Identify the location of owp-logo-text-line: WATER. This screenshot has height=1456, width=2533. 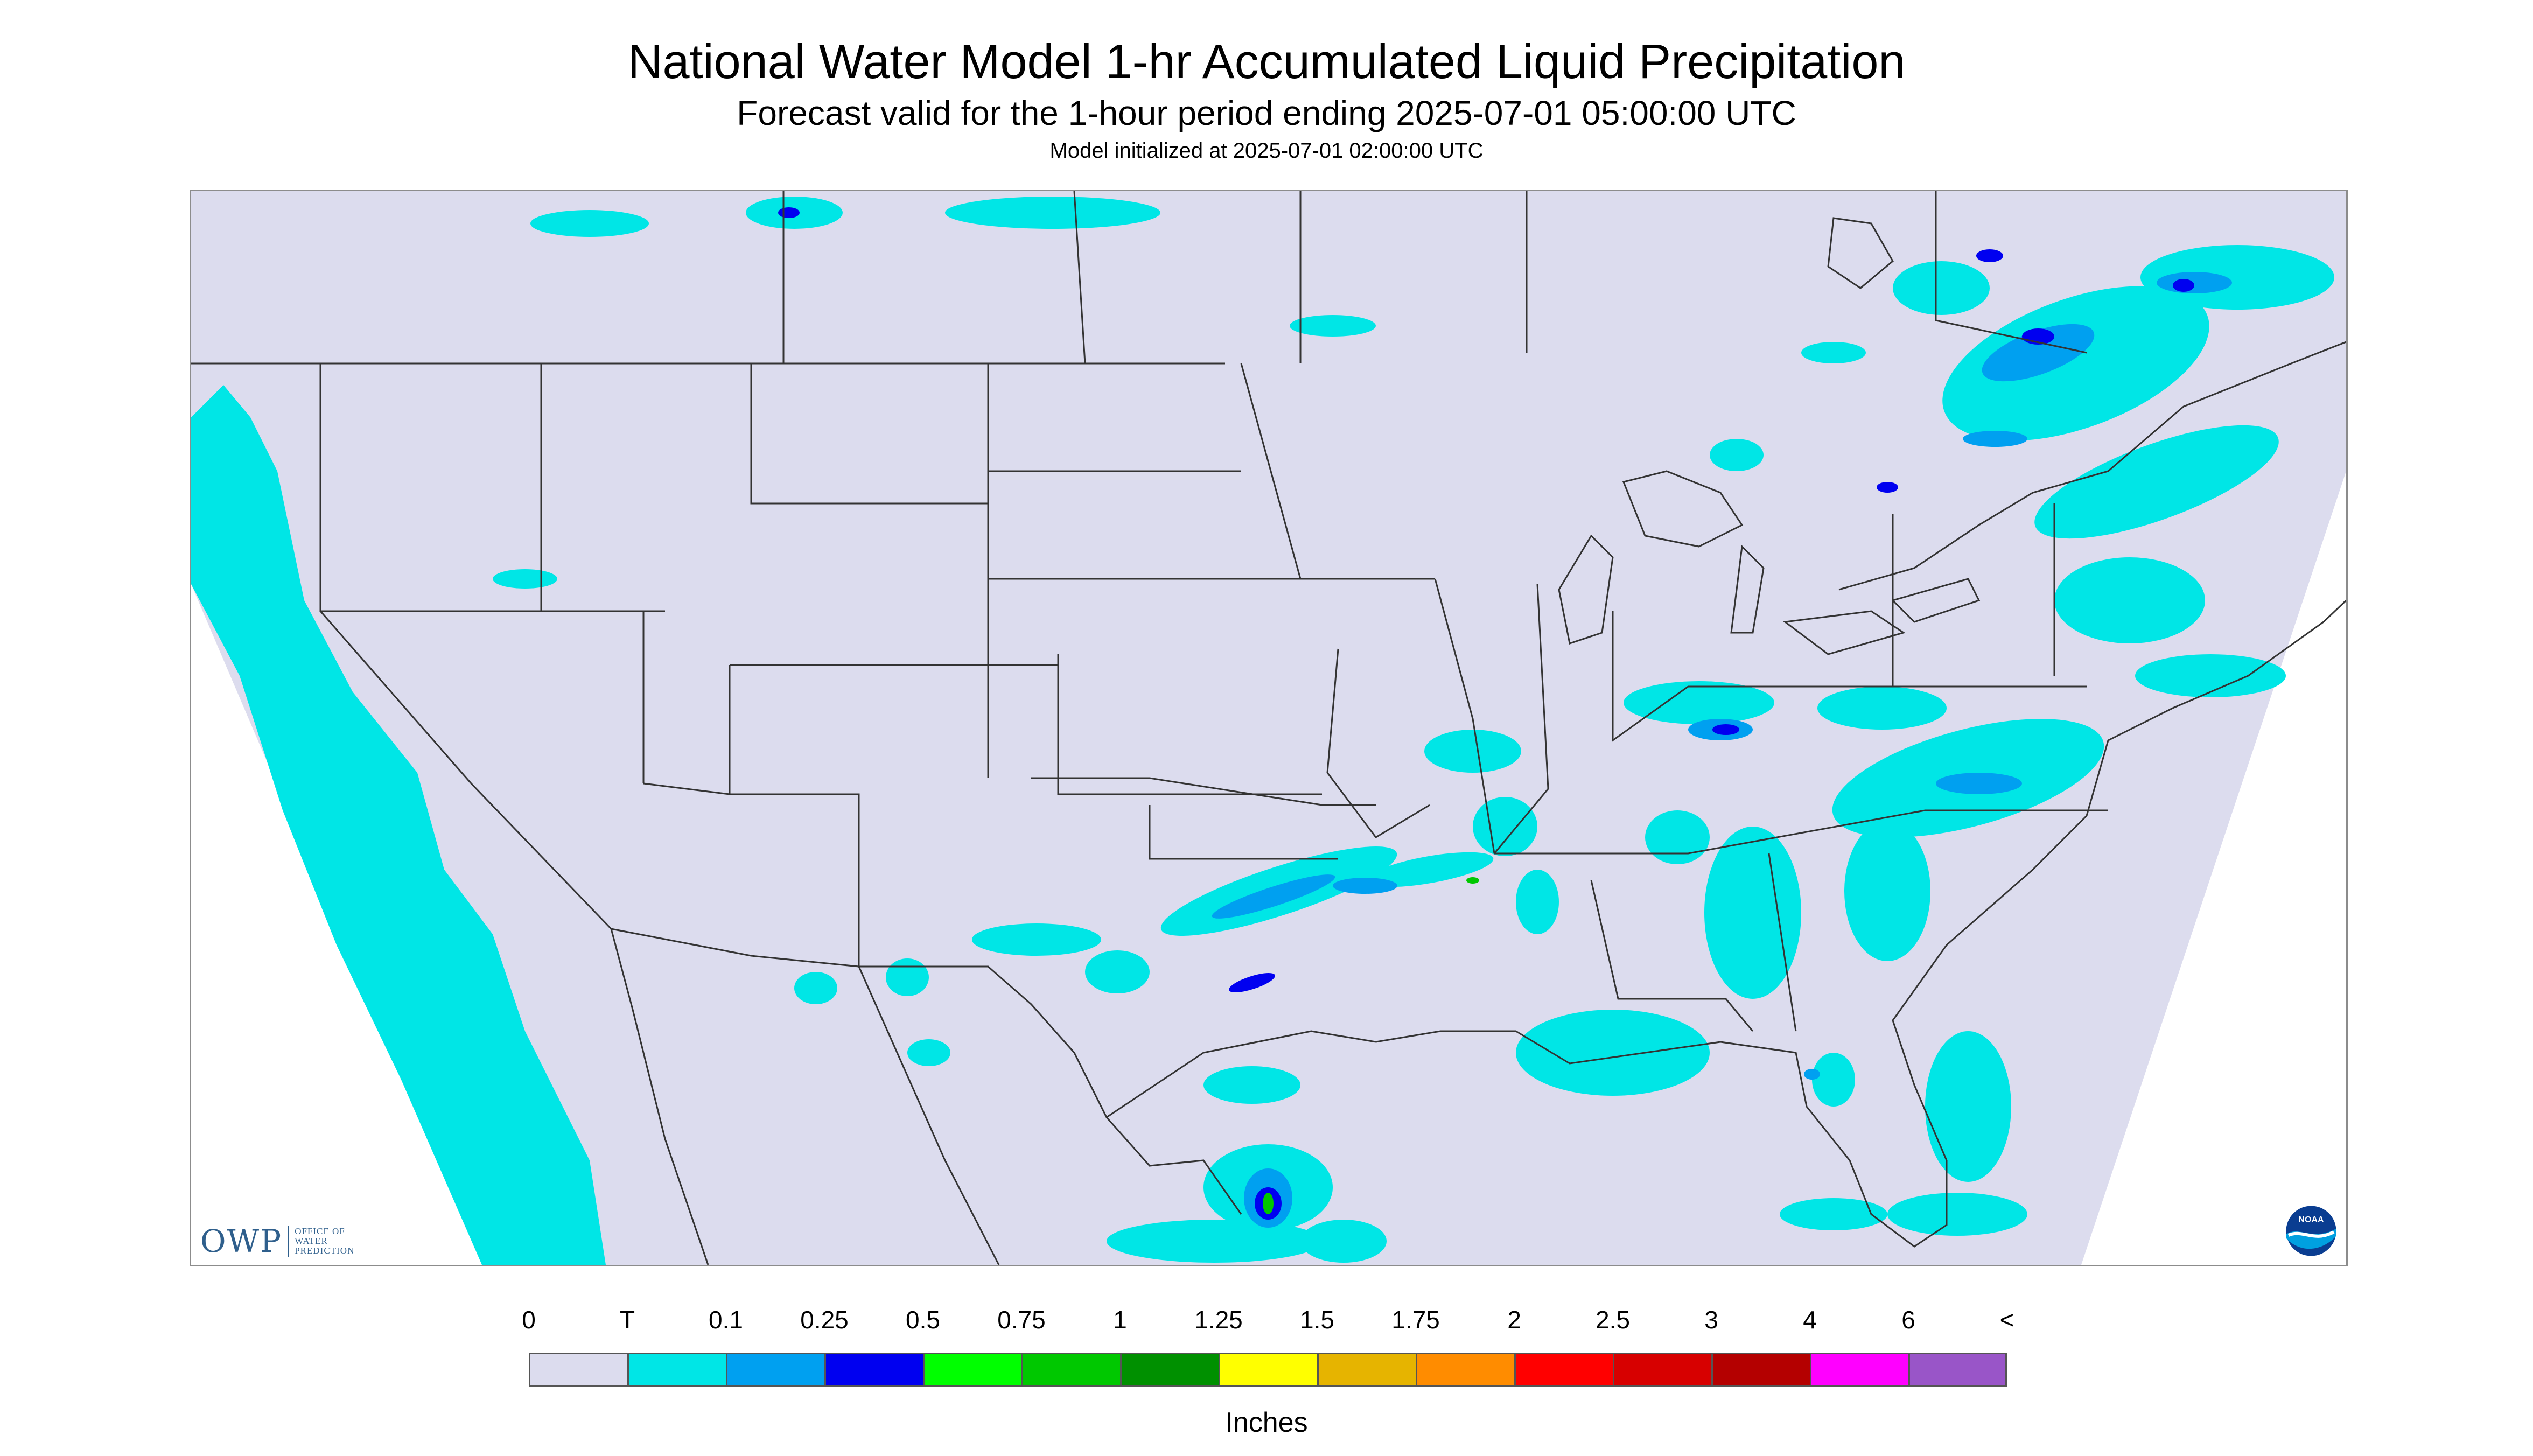
(312, 1241).